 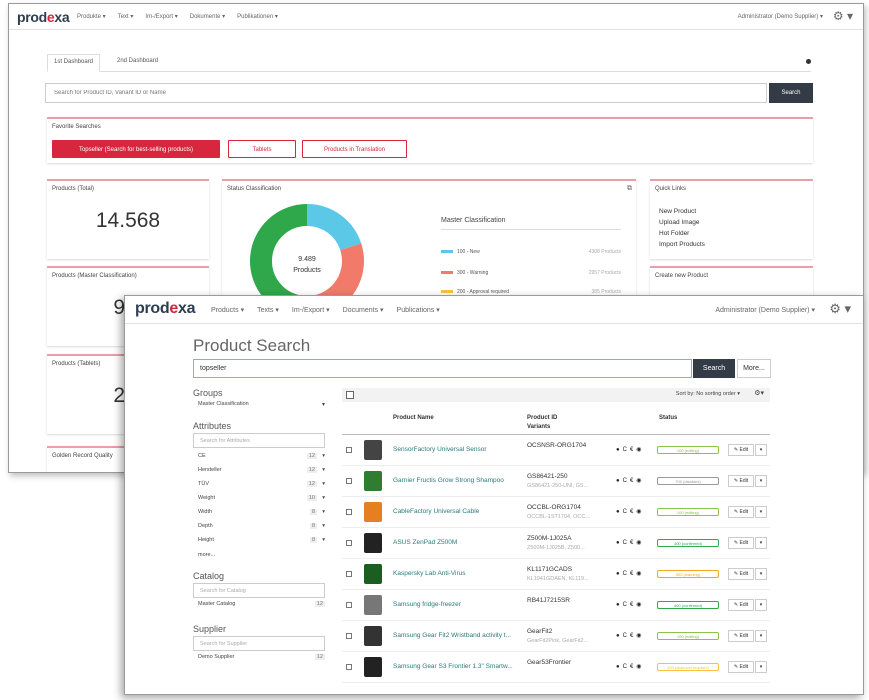 What do you see at coordinates (682, 244) in the screenshot?
I see `quick-link-import-products: Import Products` at bounding box center [682, 244].